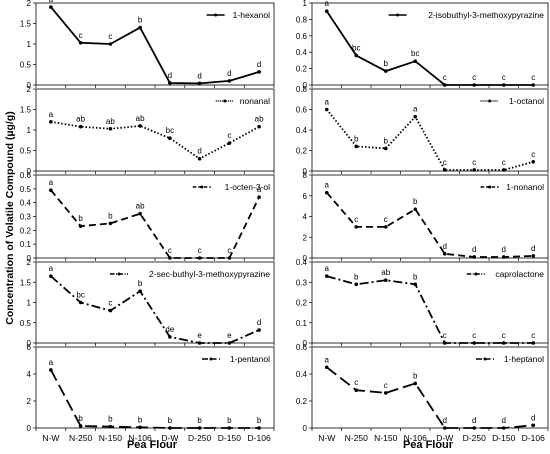 The image size is (550, 454). I want to click on legend-label: 1-heptanol, so click(524, 359).